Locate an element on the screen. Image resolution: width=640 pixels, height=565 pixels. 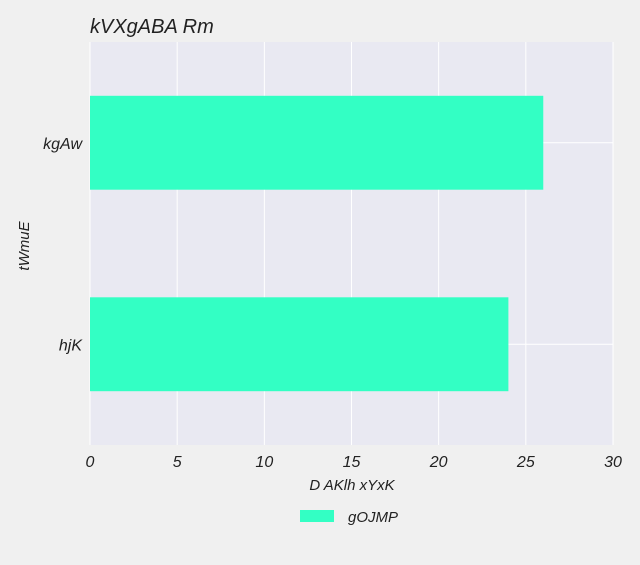
x-tick-label: 20 is located at coordinates (438, 462).